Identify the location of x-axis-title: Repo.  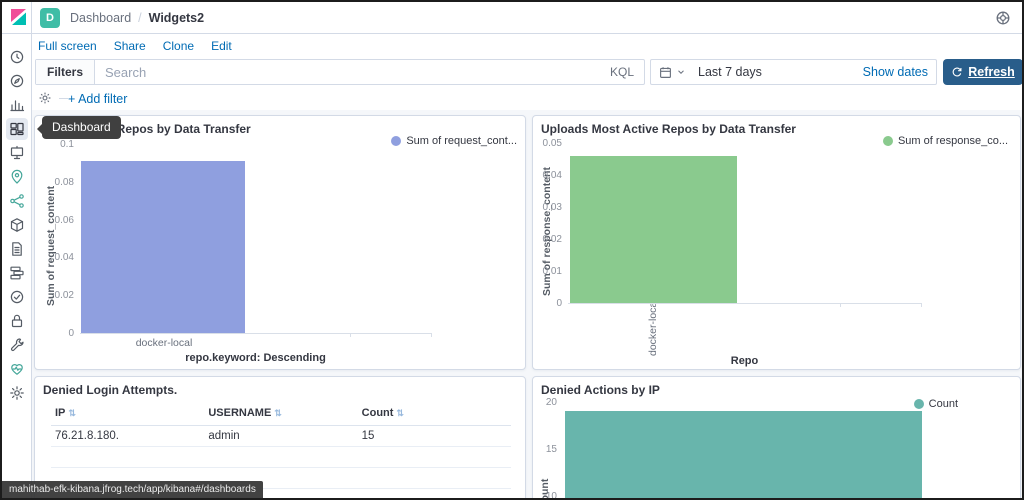
(744, 361).